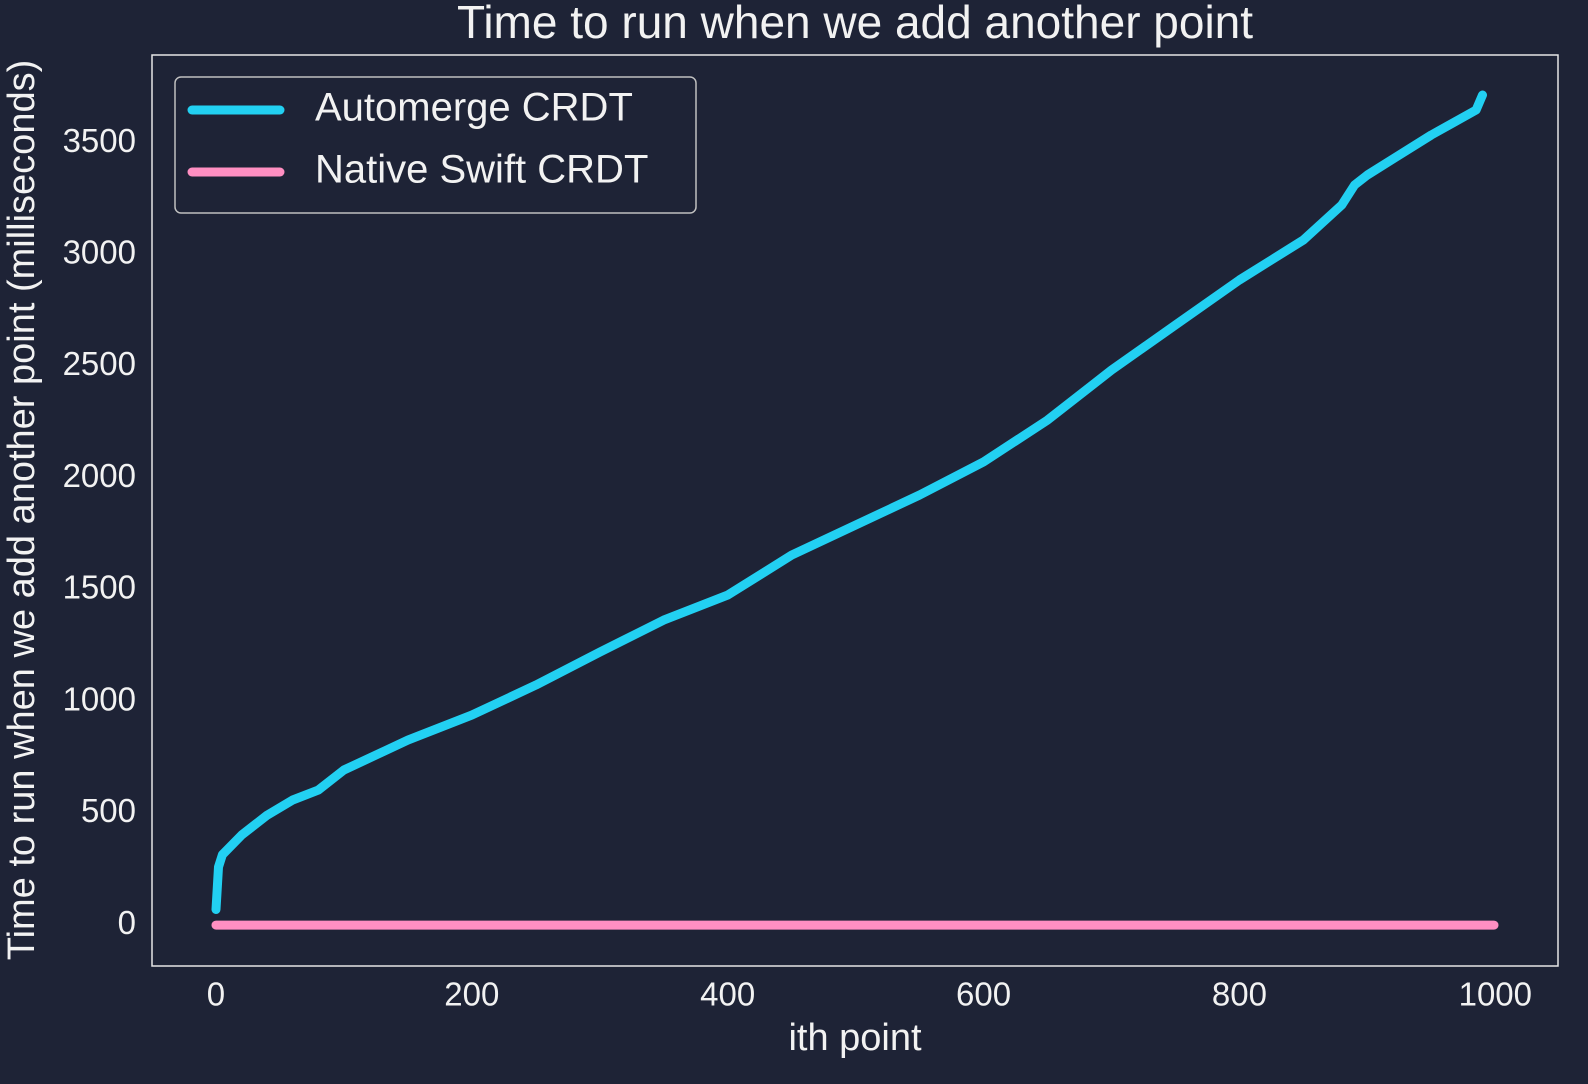 The height and width of the screenshot is (1084, 1588). Describe the element at coordinates (471, 994) in the screenshot. I see `x-tick-label: 200` at that location.